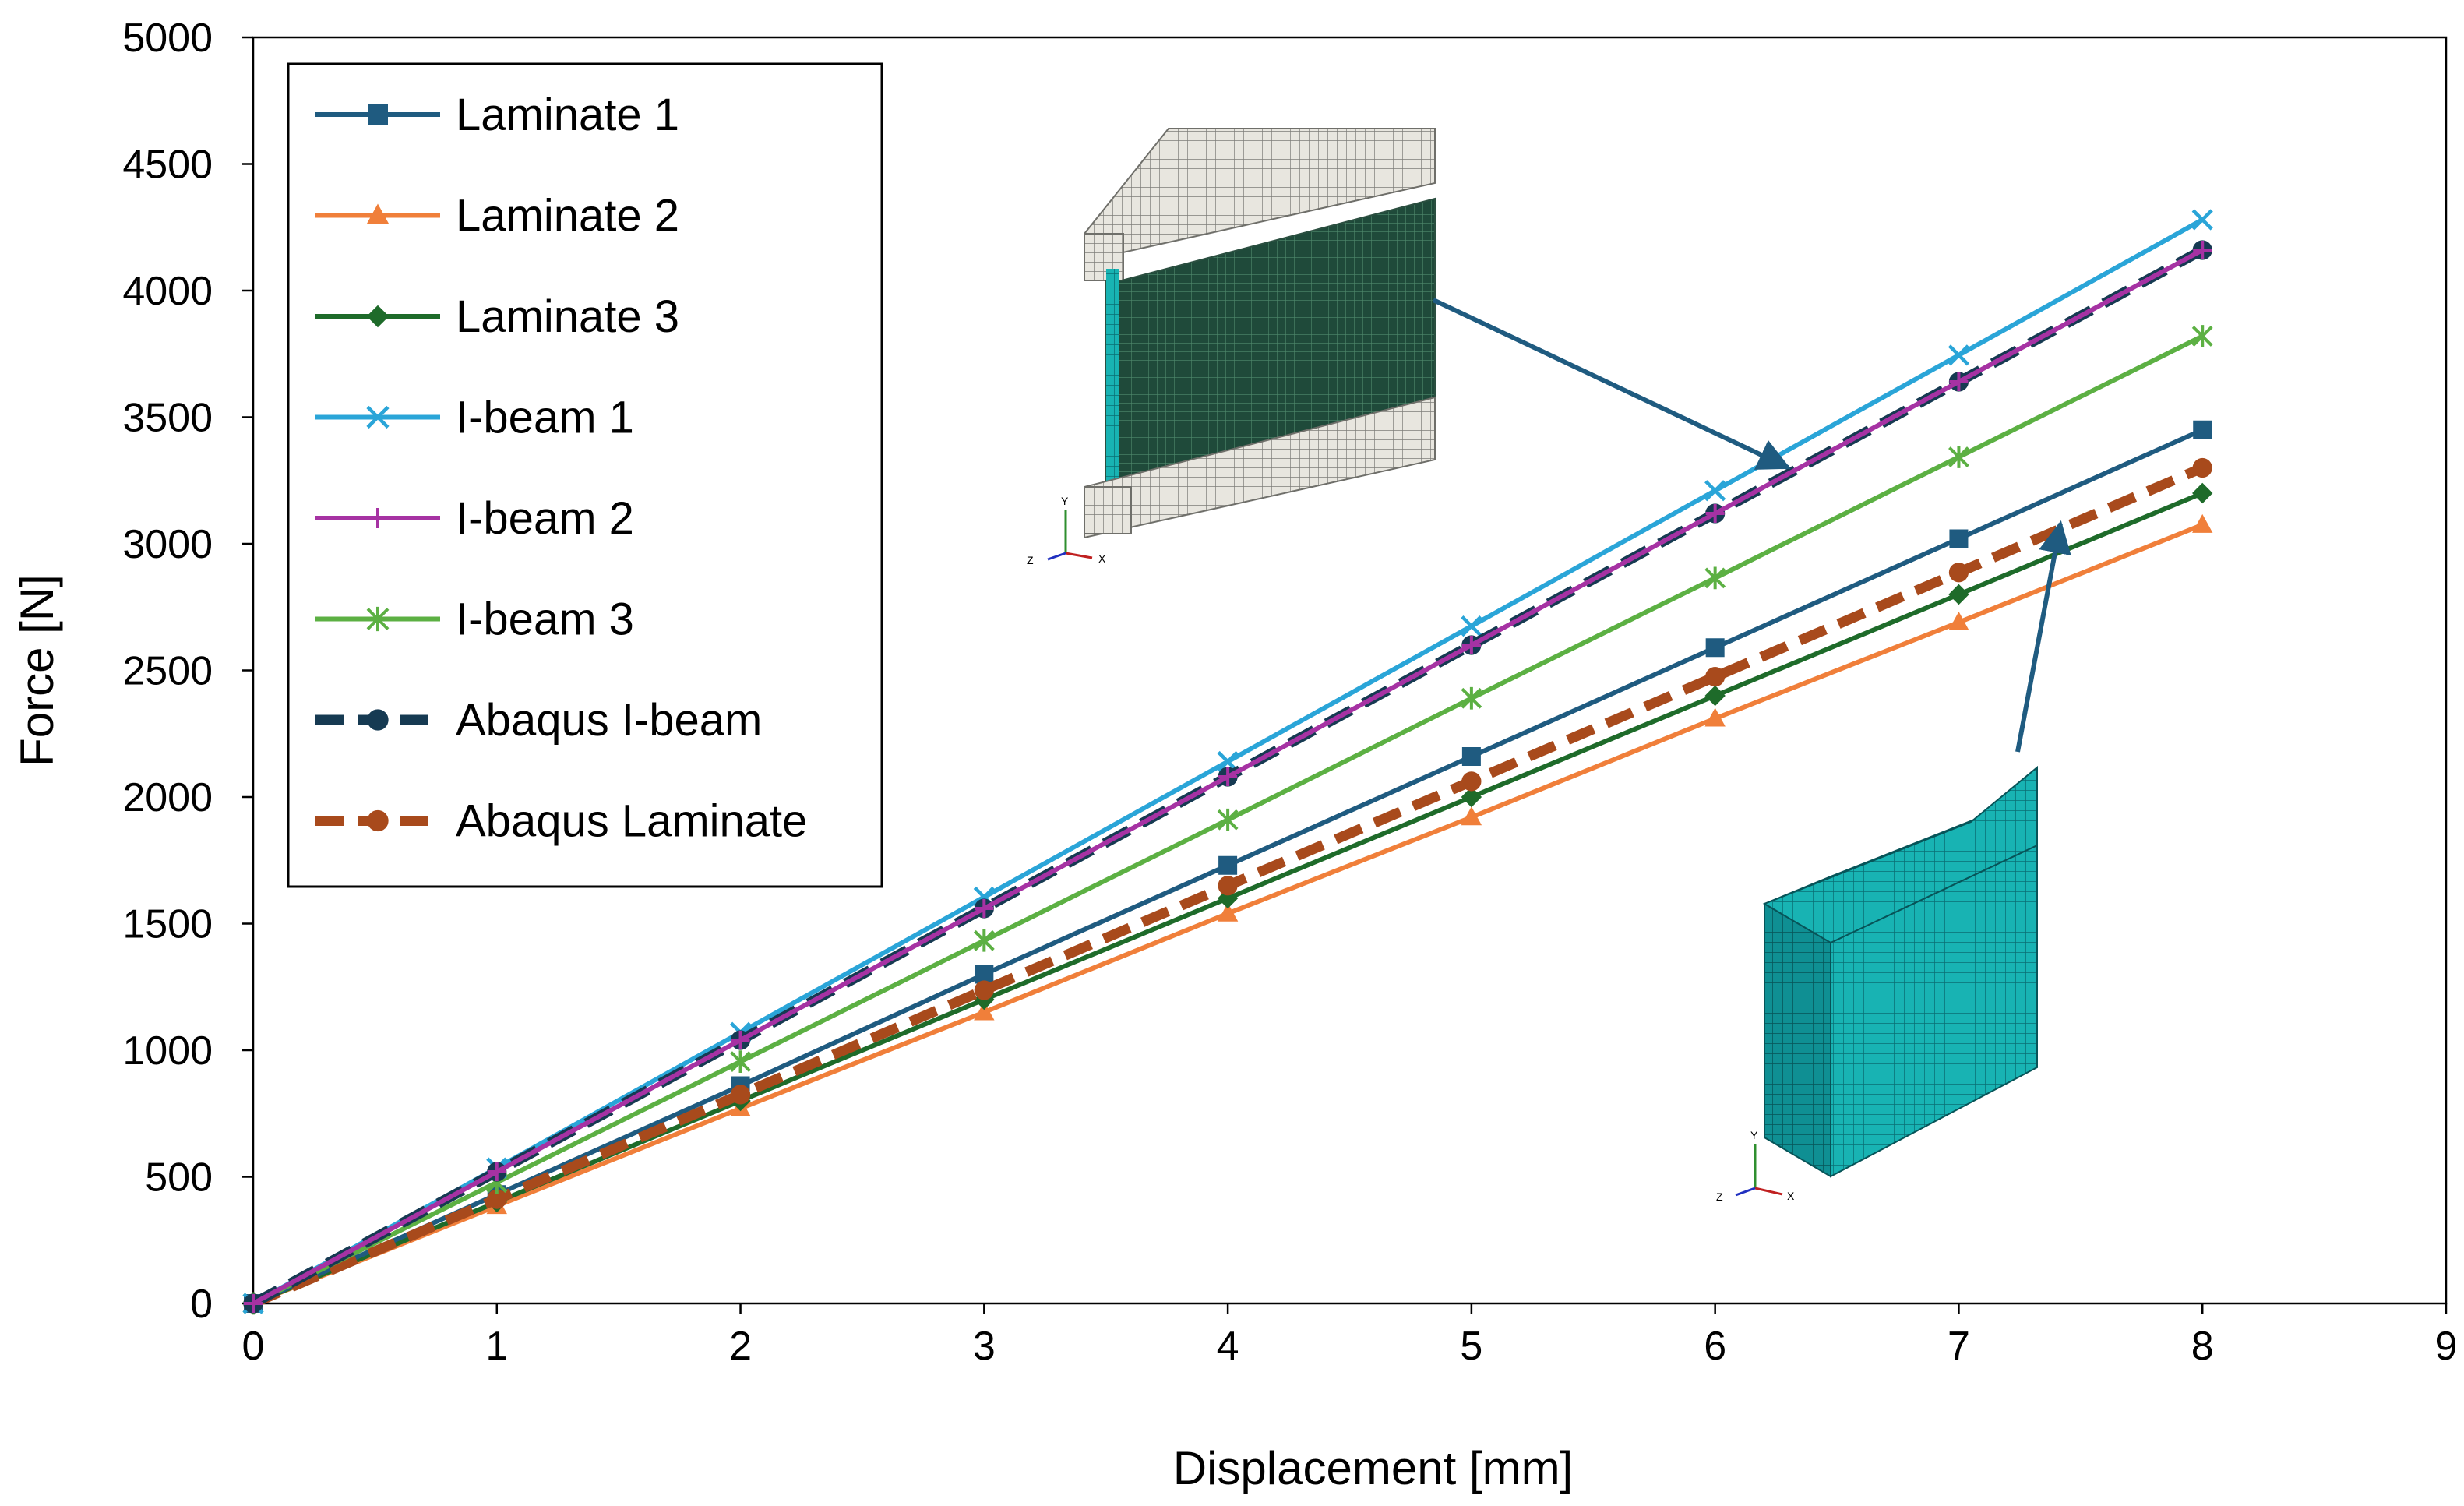 This screenshot has height=1506, width=2464. I want to click on legend-label: I-beam 2, so click(545, 518).